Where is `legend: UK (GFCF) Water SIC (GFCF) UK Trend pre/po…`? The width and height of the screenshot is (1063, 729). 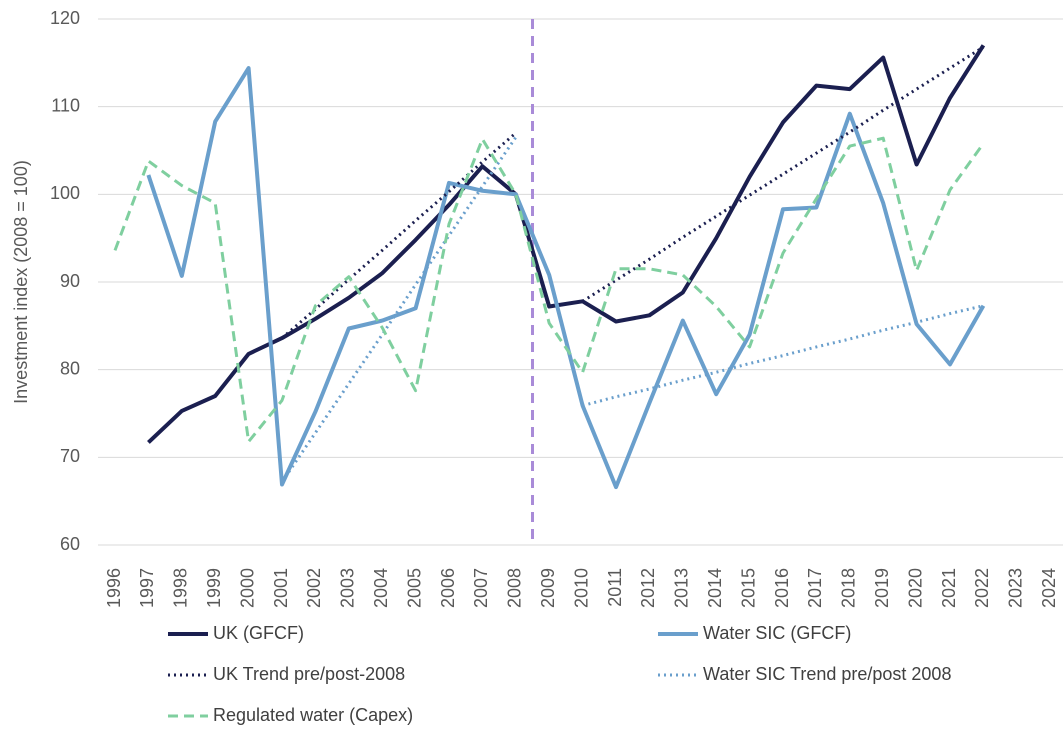
legend: UK (GFCF) Water SIC (GFCF) UK Trend pre/po… is located at coordinates (559, 674).